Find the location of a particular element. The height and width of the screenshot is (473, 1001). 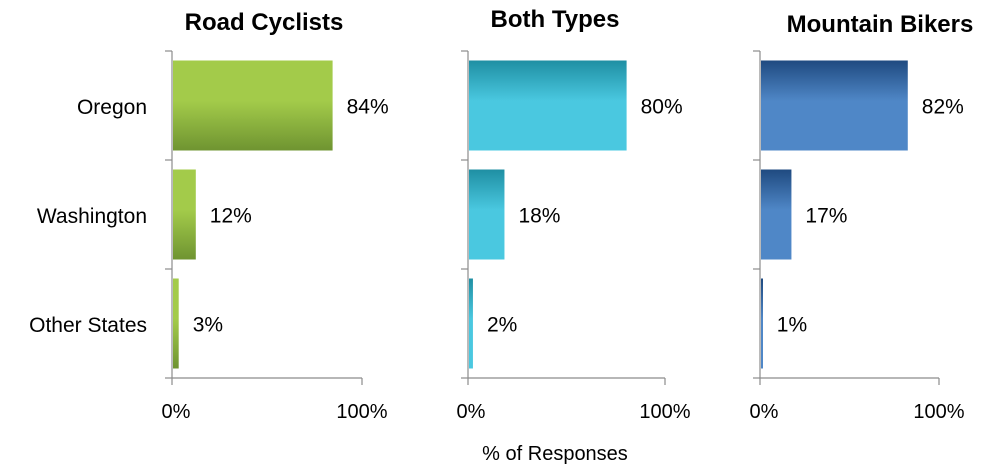

panel-title-mountain-bikers: Mountain Bikers is located at coordinates (880, 24).